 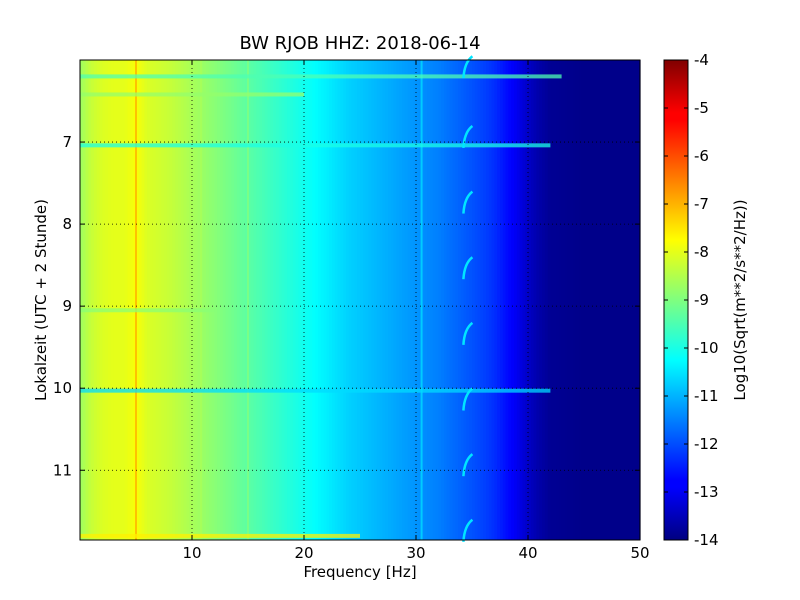 I want to click on y-tick-label: 10, so click(x=62, y=388).